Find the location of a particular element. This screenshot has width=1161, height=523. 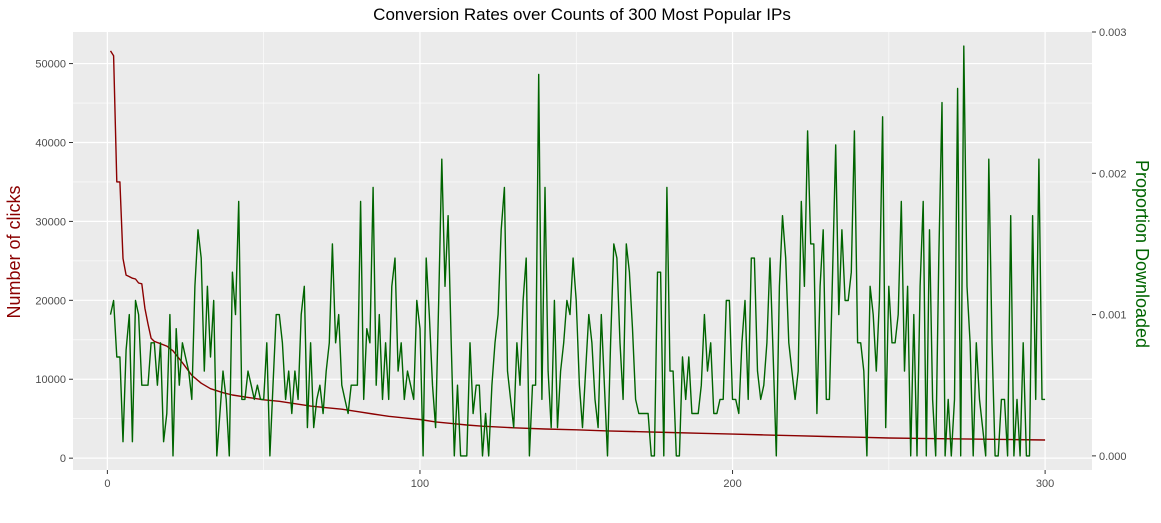

x-tick-label: 300 is located at coordinates (1045, 484).